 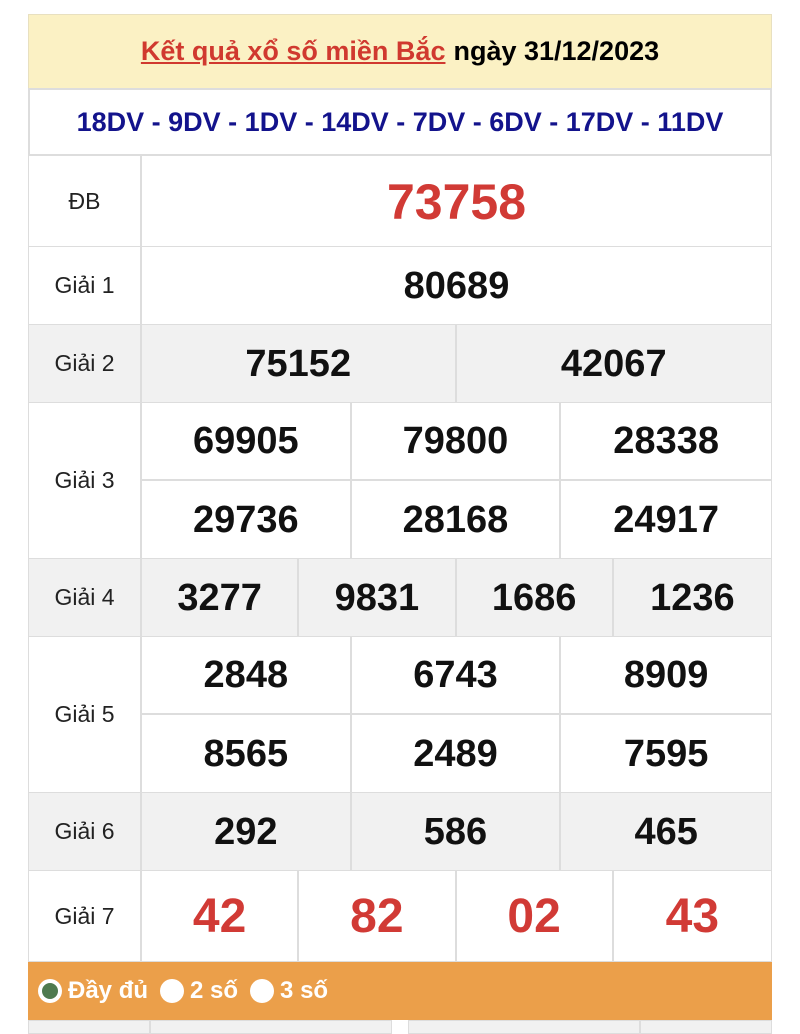 What do you see at coordinates (666, 831) in the screenshot?
I see `prize-number: 465` at bounding box center [666, 831].